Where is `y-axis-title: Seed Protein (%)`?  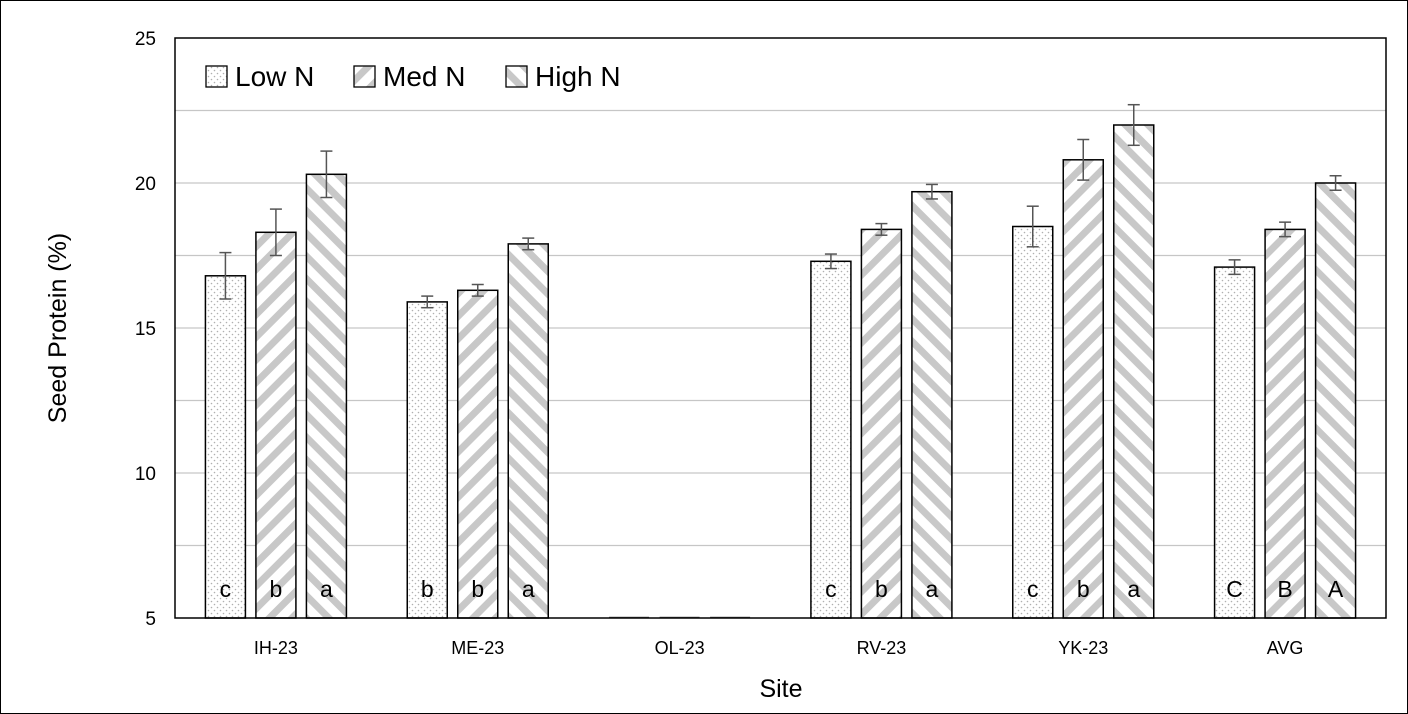
y-axis-title: Seed Protein (%) is located at coordinates (58, 328).